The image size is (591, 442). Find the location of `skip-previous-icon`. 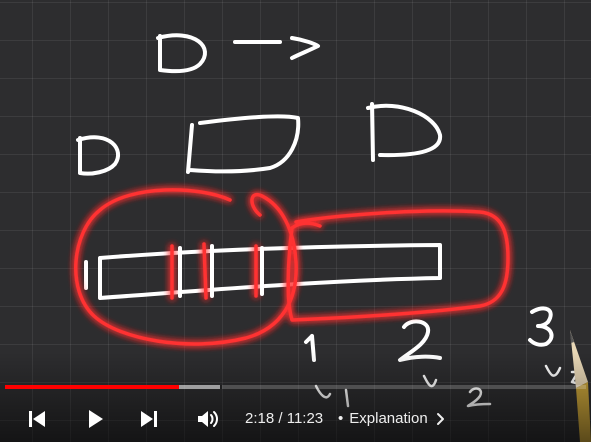

skip-previous-icon is located at coordinates (37, 419).